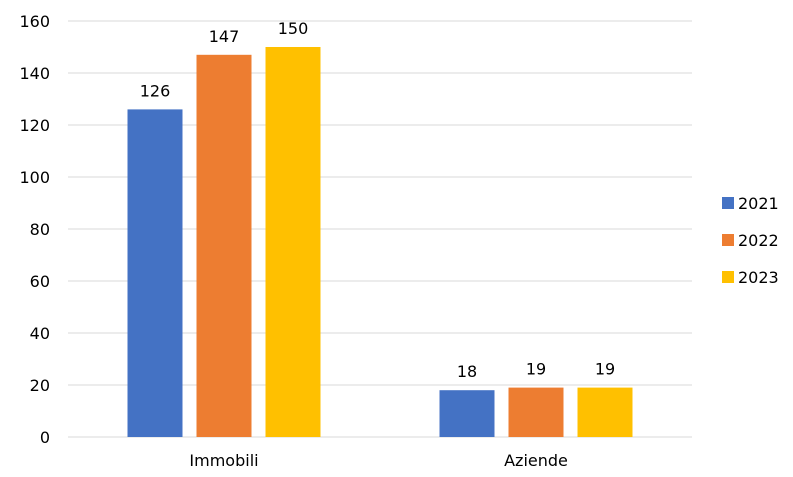 This screenshot has width=793, height=477. I want to click on bar-2022-immobili, so click(224, 246).